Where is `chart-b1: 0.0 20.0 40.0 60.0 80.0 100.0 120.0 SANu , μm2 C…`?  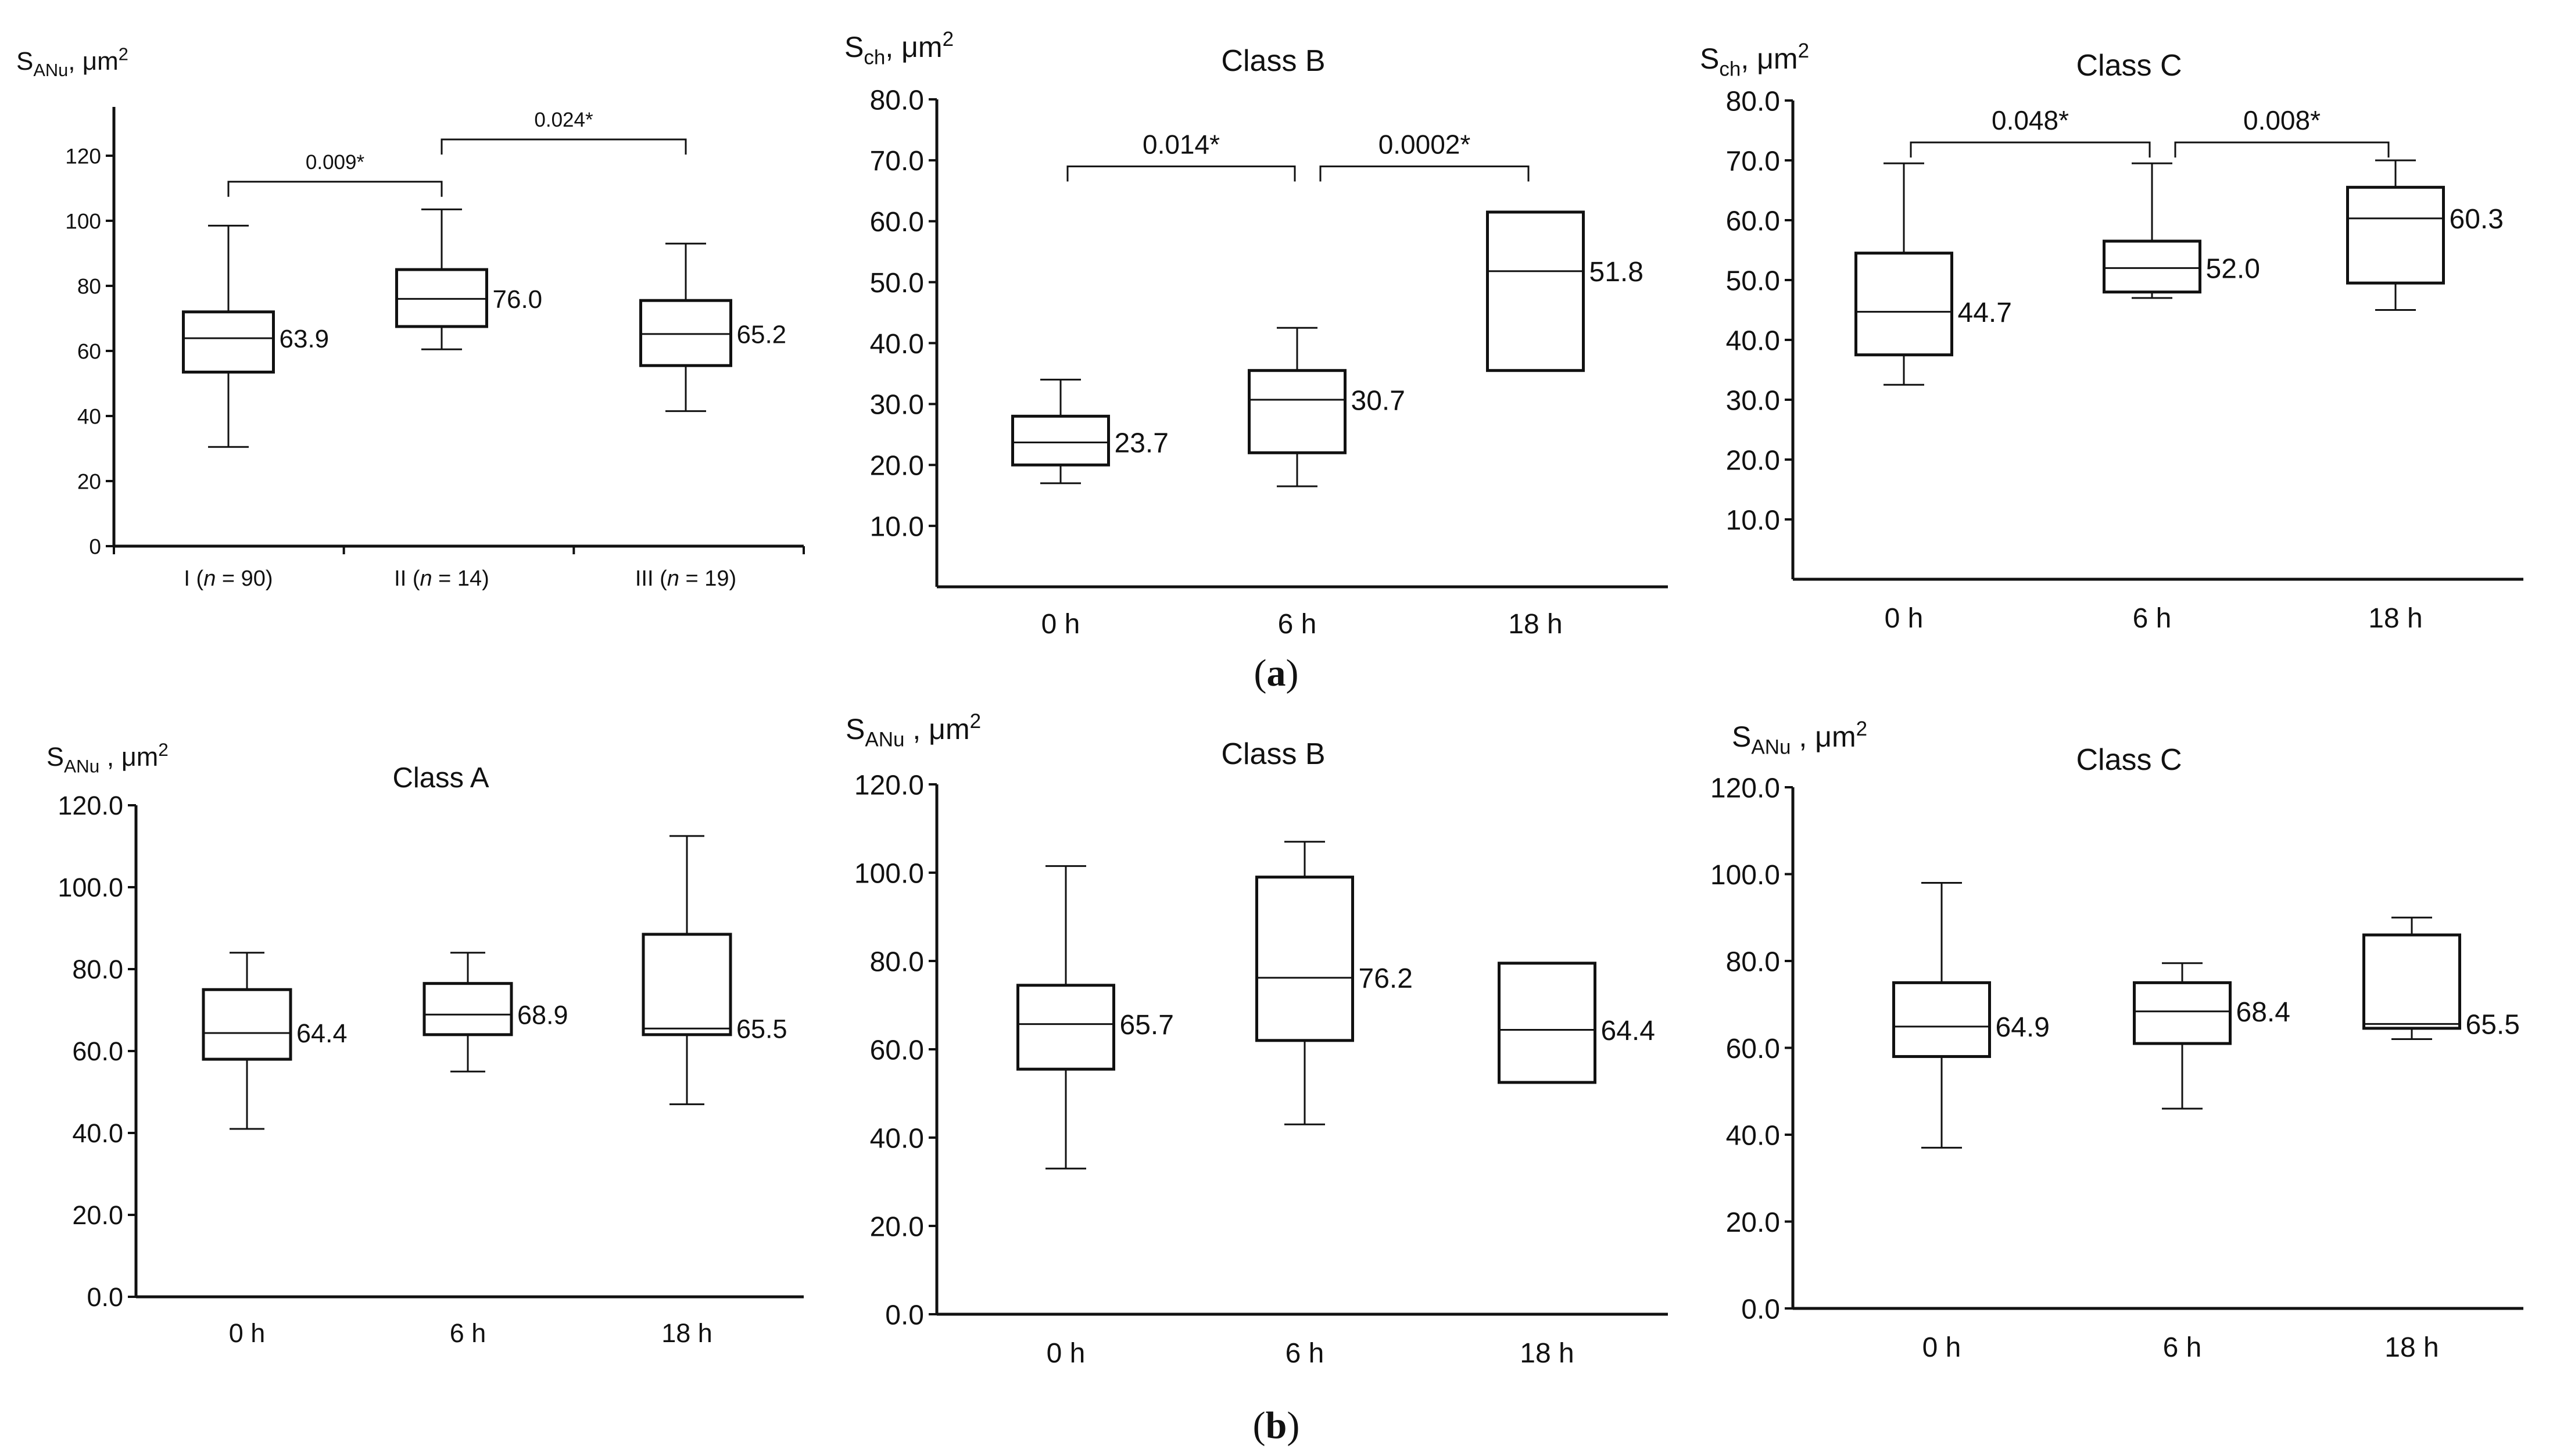
chart-b1: 0.0 20.0 40.0 60.0 80.0 100.0 120.0 SANu , μm2 C… is located at coordinates (425, 1044).